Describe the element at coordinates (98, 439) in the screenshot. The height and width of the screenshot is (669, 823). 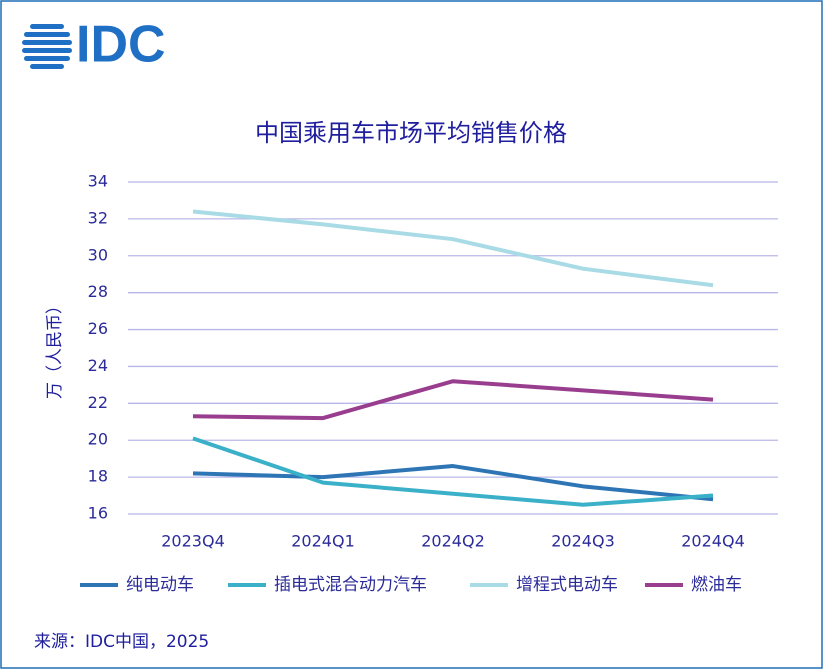
I see `y-tick-label: 20` at that location.